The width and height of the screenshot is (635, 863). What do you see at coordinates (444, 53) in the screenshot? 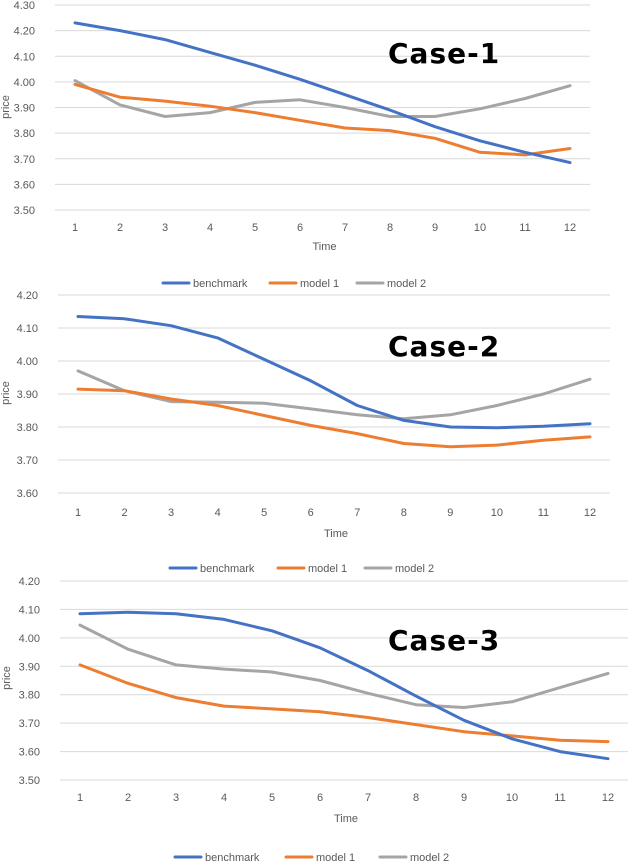
I see `case-title: Case-1` at bounding box center [444, 53].